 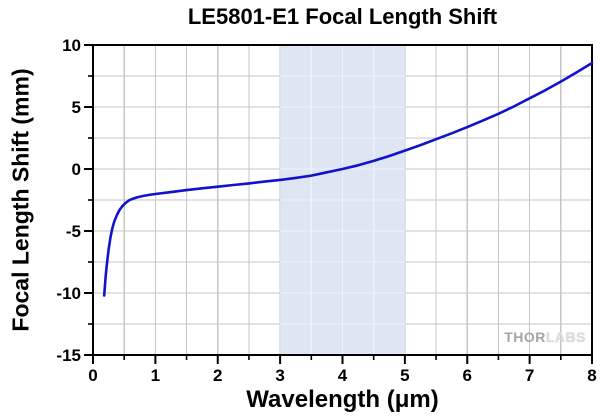 What do you see at coordinates (71, 45) in the screenshot?
I see `y-tick-label: 10` at bounding box center [71, 45].